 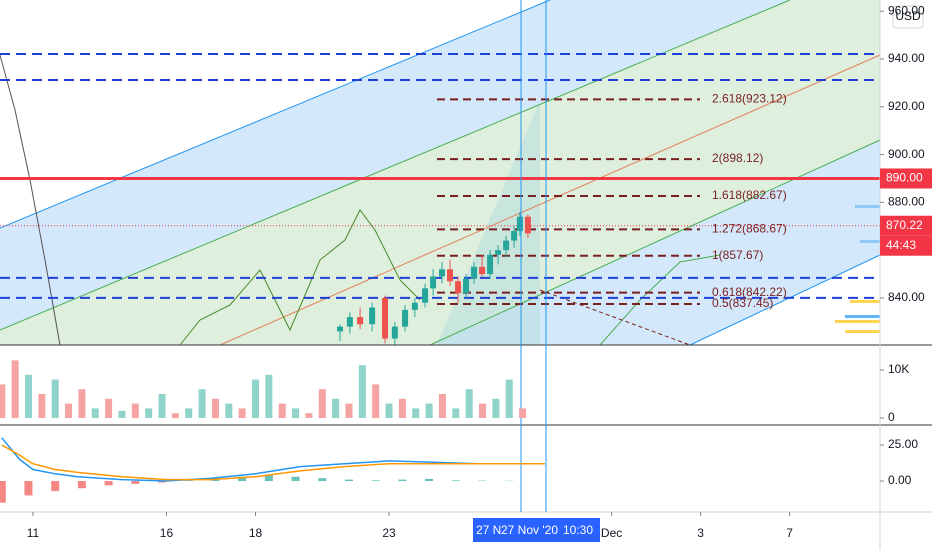 What do you see at coordinates (737, 255) in the screenshot?
I see `fib-label: 1(857.67)` at bounding box center [737, 255].